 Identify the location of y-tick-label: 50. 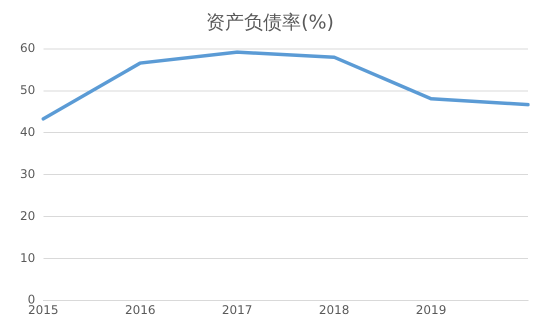
(28, 89).